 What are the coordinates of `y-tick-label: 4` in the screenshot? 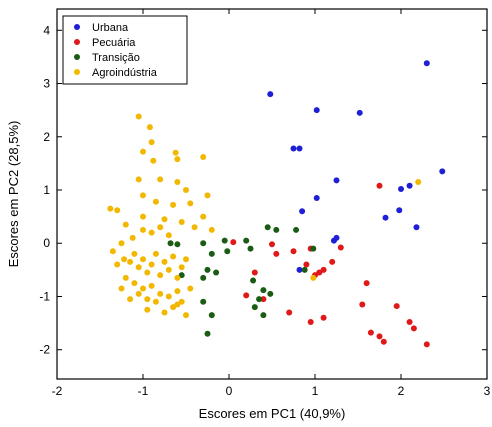 It's located at (46, 30).